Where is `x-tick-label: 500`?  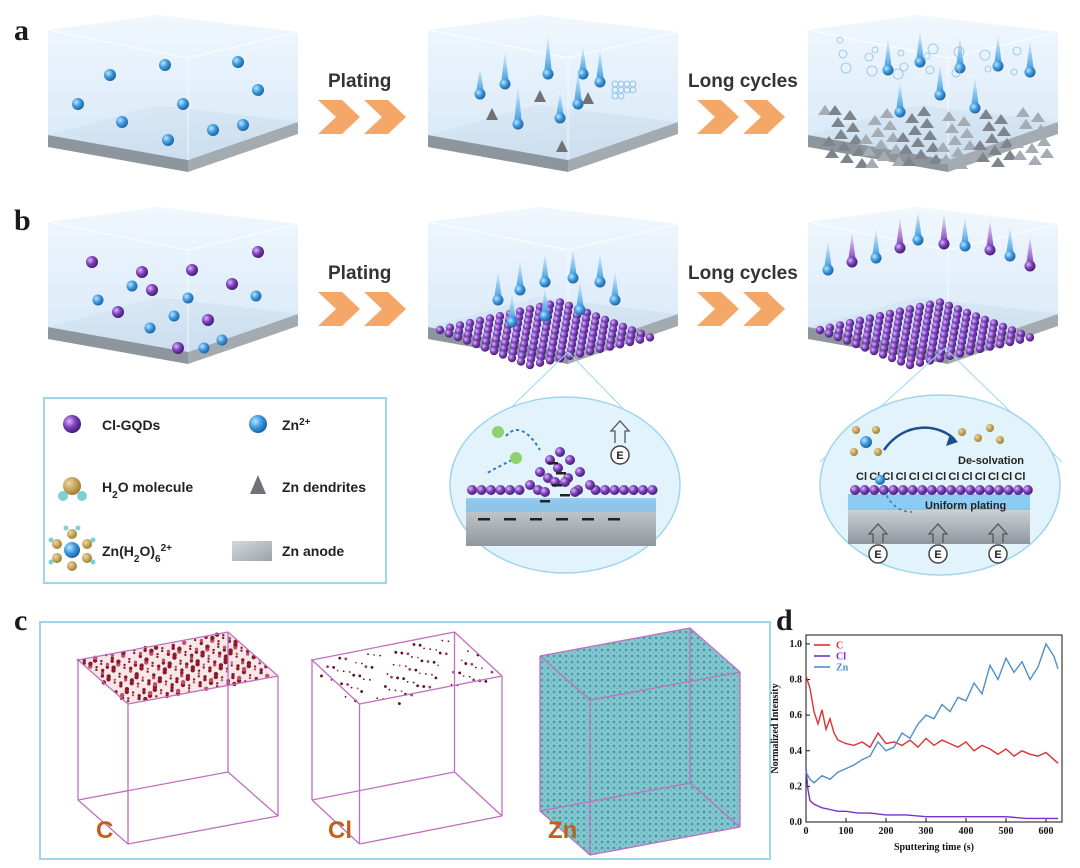
x-tick-label: 500 is located at coordinates (1006, 831).